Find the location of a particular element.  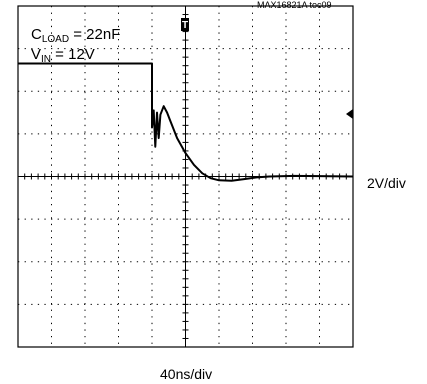

input-voltage-label: VIN = 12V is located at coordinates (63, 55).